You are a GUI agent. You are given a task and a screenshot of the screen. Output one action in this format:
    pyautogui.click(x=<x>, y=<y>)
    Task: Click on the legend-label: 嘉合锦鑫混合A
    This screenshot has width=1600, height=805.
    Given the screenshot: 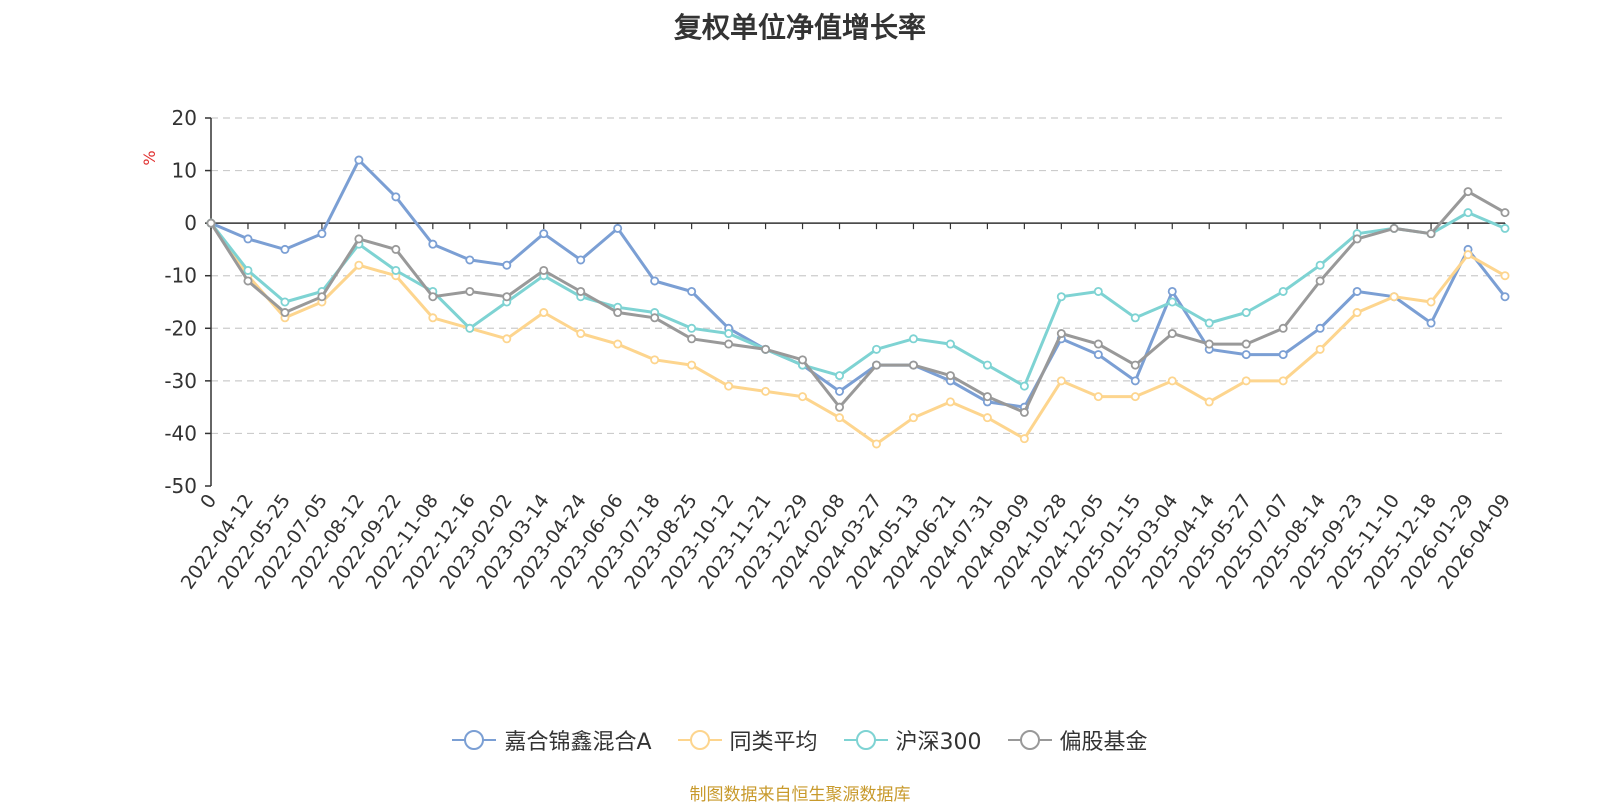 What is the action you would take?
    pyautogui.click(x=578, y=742)
    